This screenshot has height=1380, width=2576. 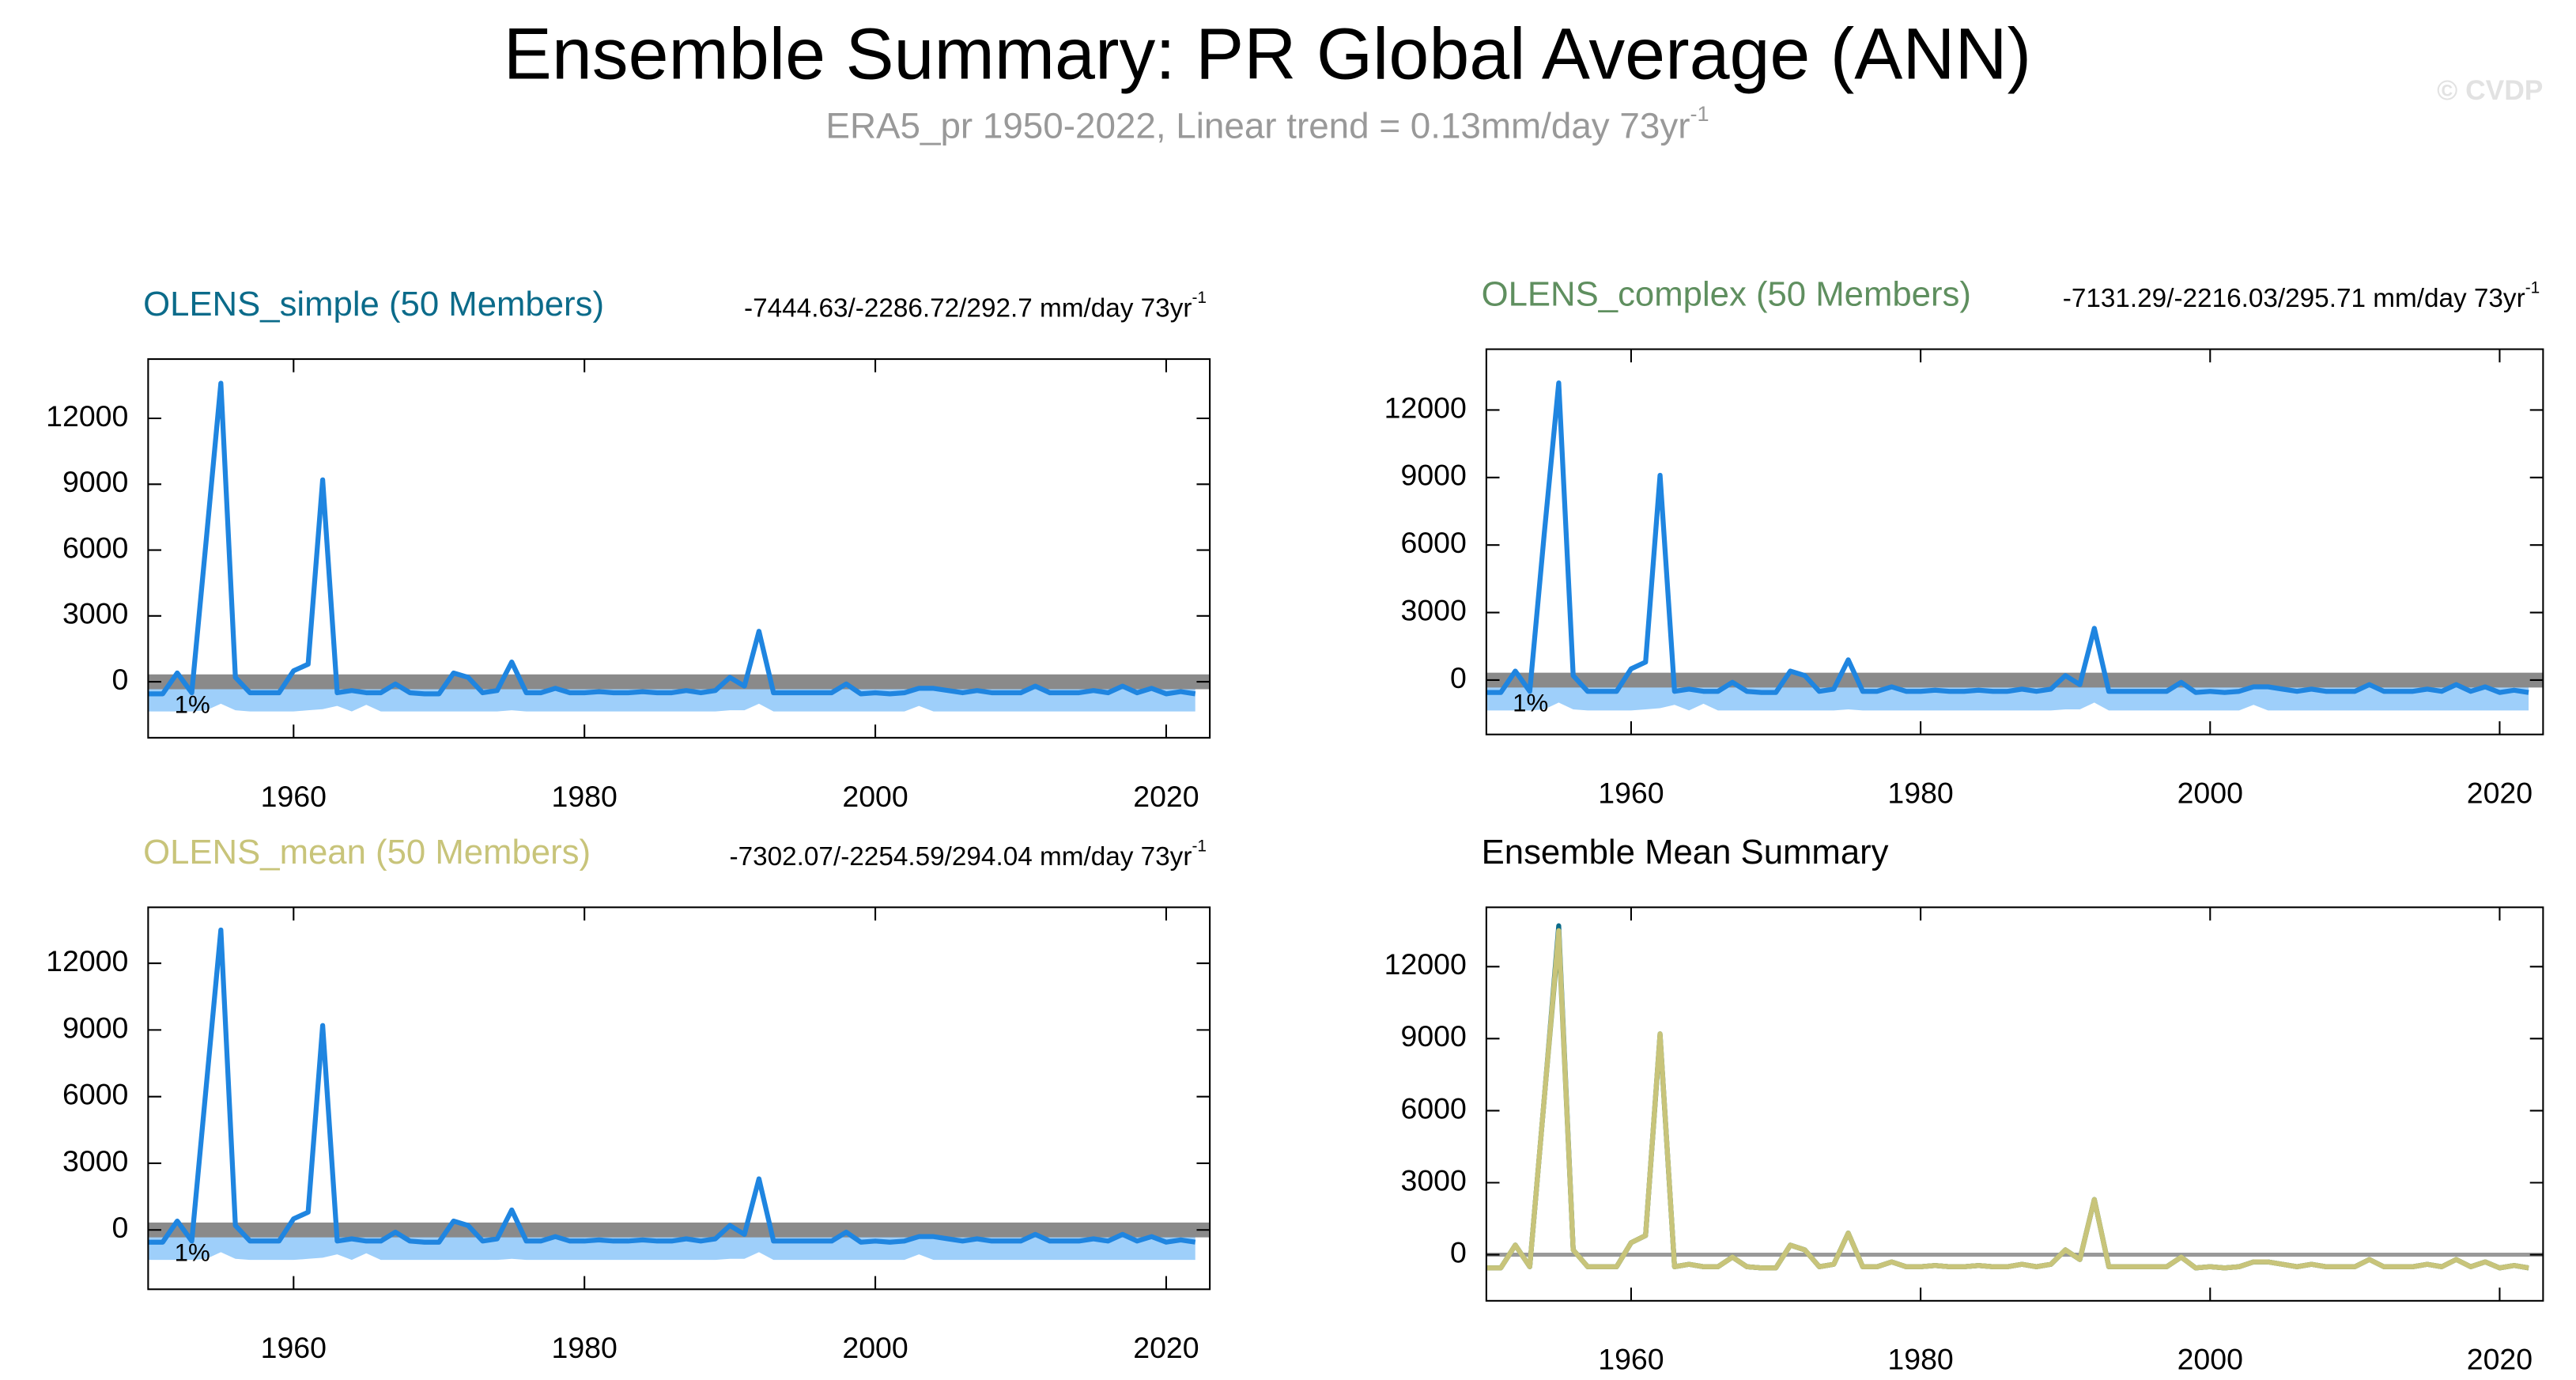 I want to click on trend-label: -7302.07/-2254.59/294.04 mm/day 73yr-1, so click(x=968, y=854).